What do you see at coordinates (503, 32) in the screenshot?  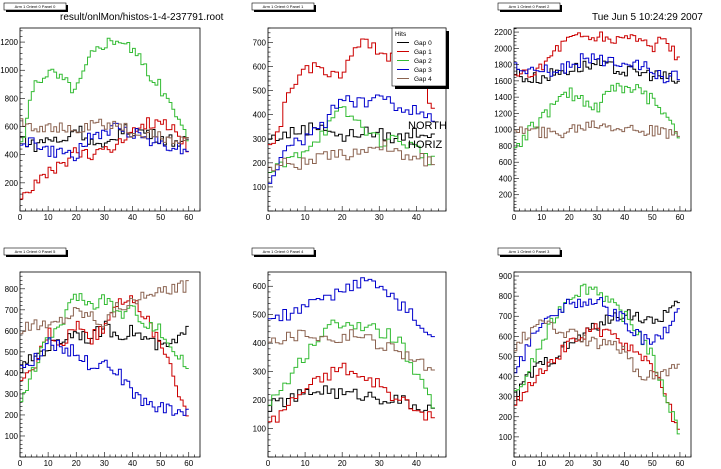 I see `y-tick-label: 2200` at bounding box center [503, 32].